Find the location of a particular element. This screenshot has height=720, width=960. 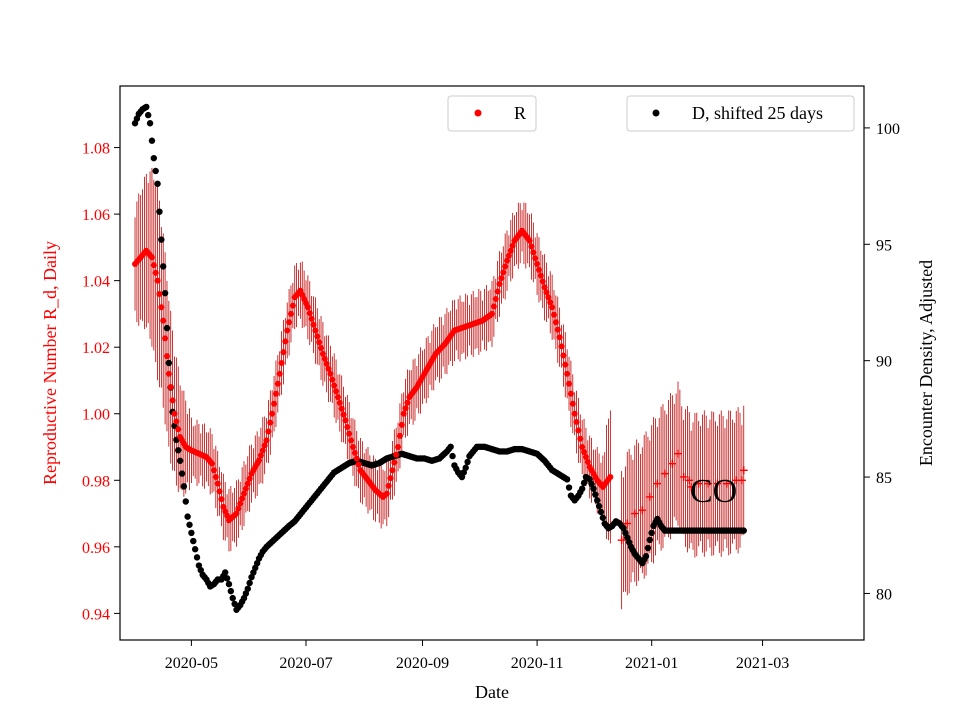

y-right-tick-label: 90 is located at coordinates (884, 362).